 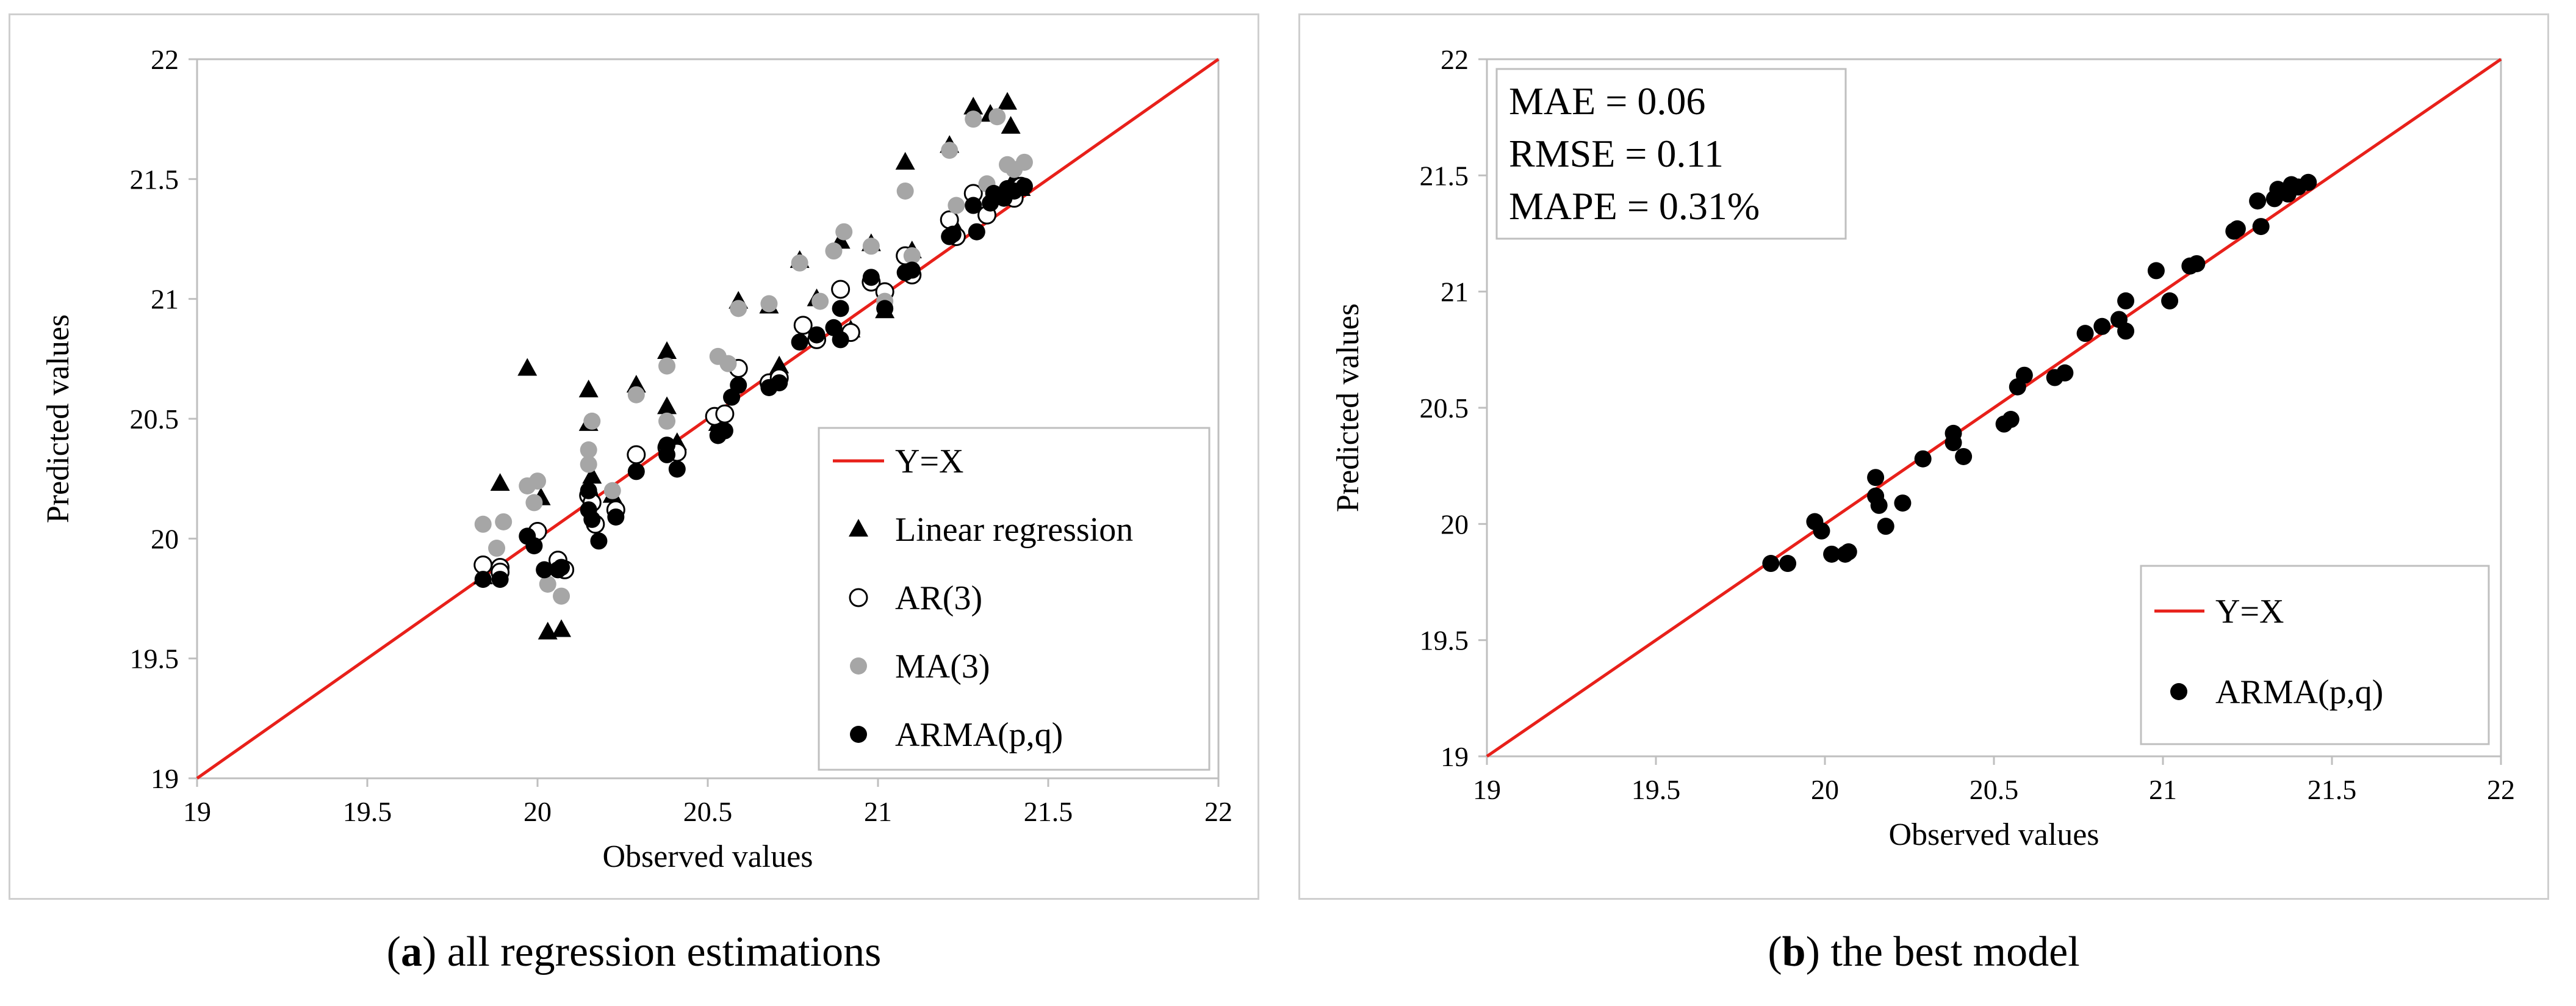 I want to click on y-axis-label: Predicted values, so click(x=1348, y=407).